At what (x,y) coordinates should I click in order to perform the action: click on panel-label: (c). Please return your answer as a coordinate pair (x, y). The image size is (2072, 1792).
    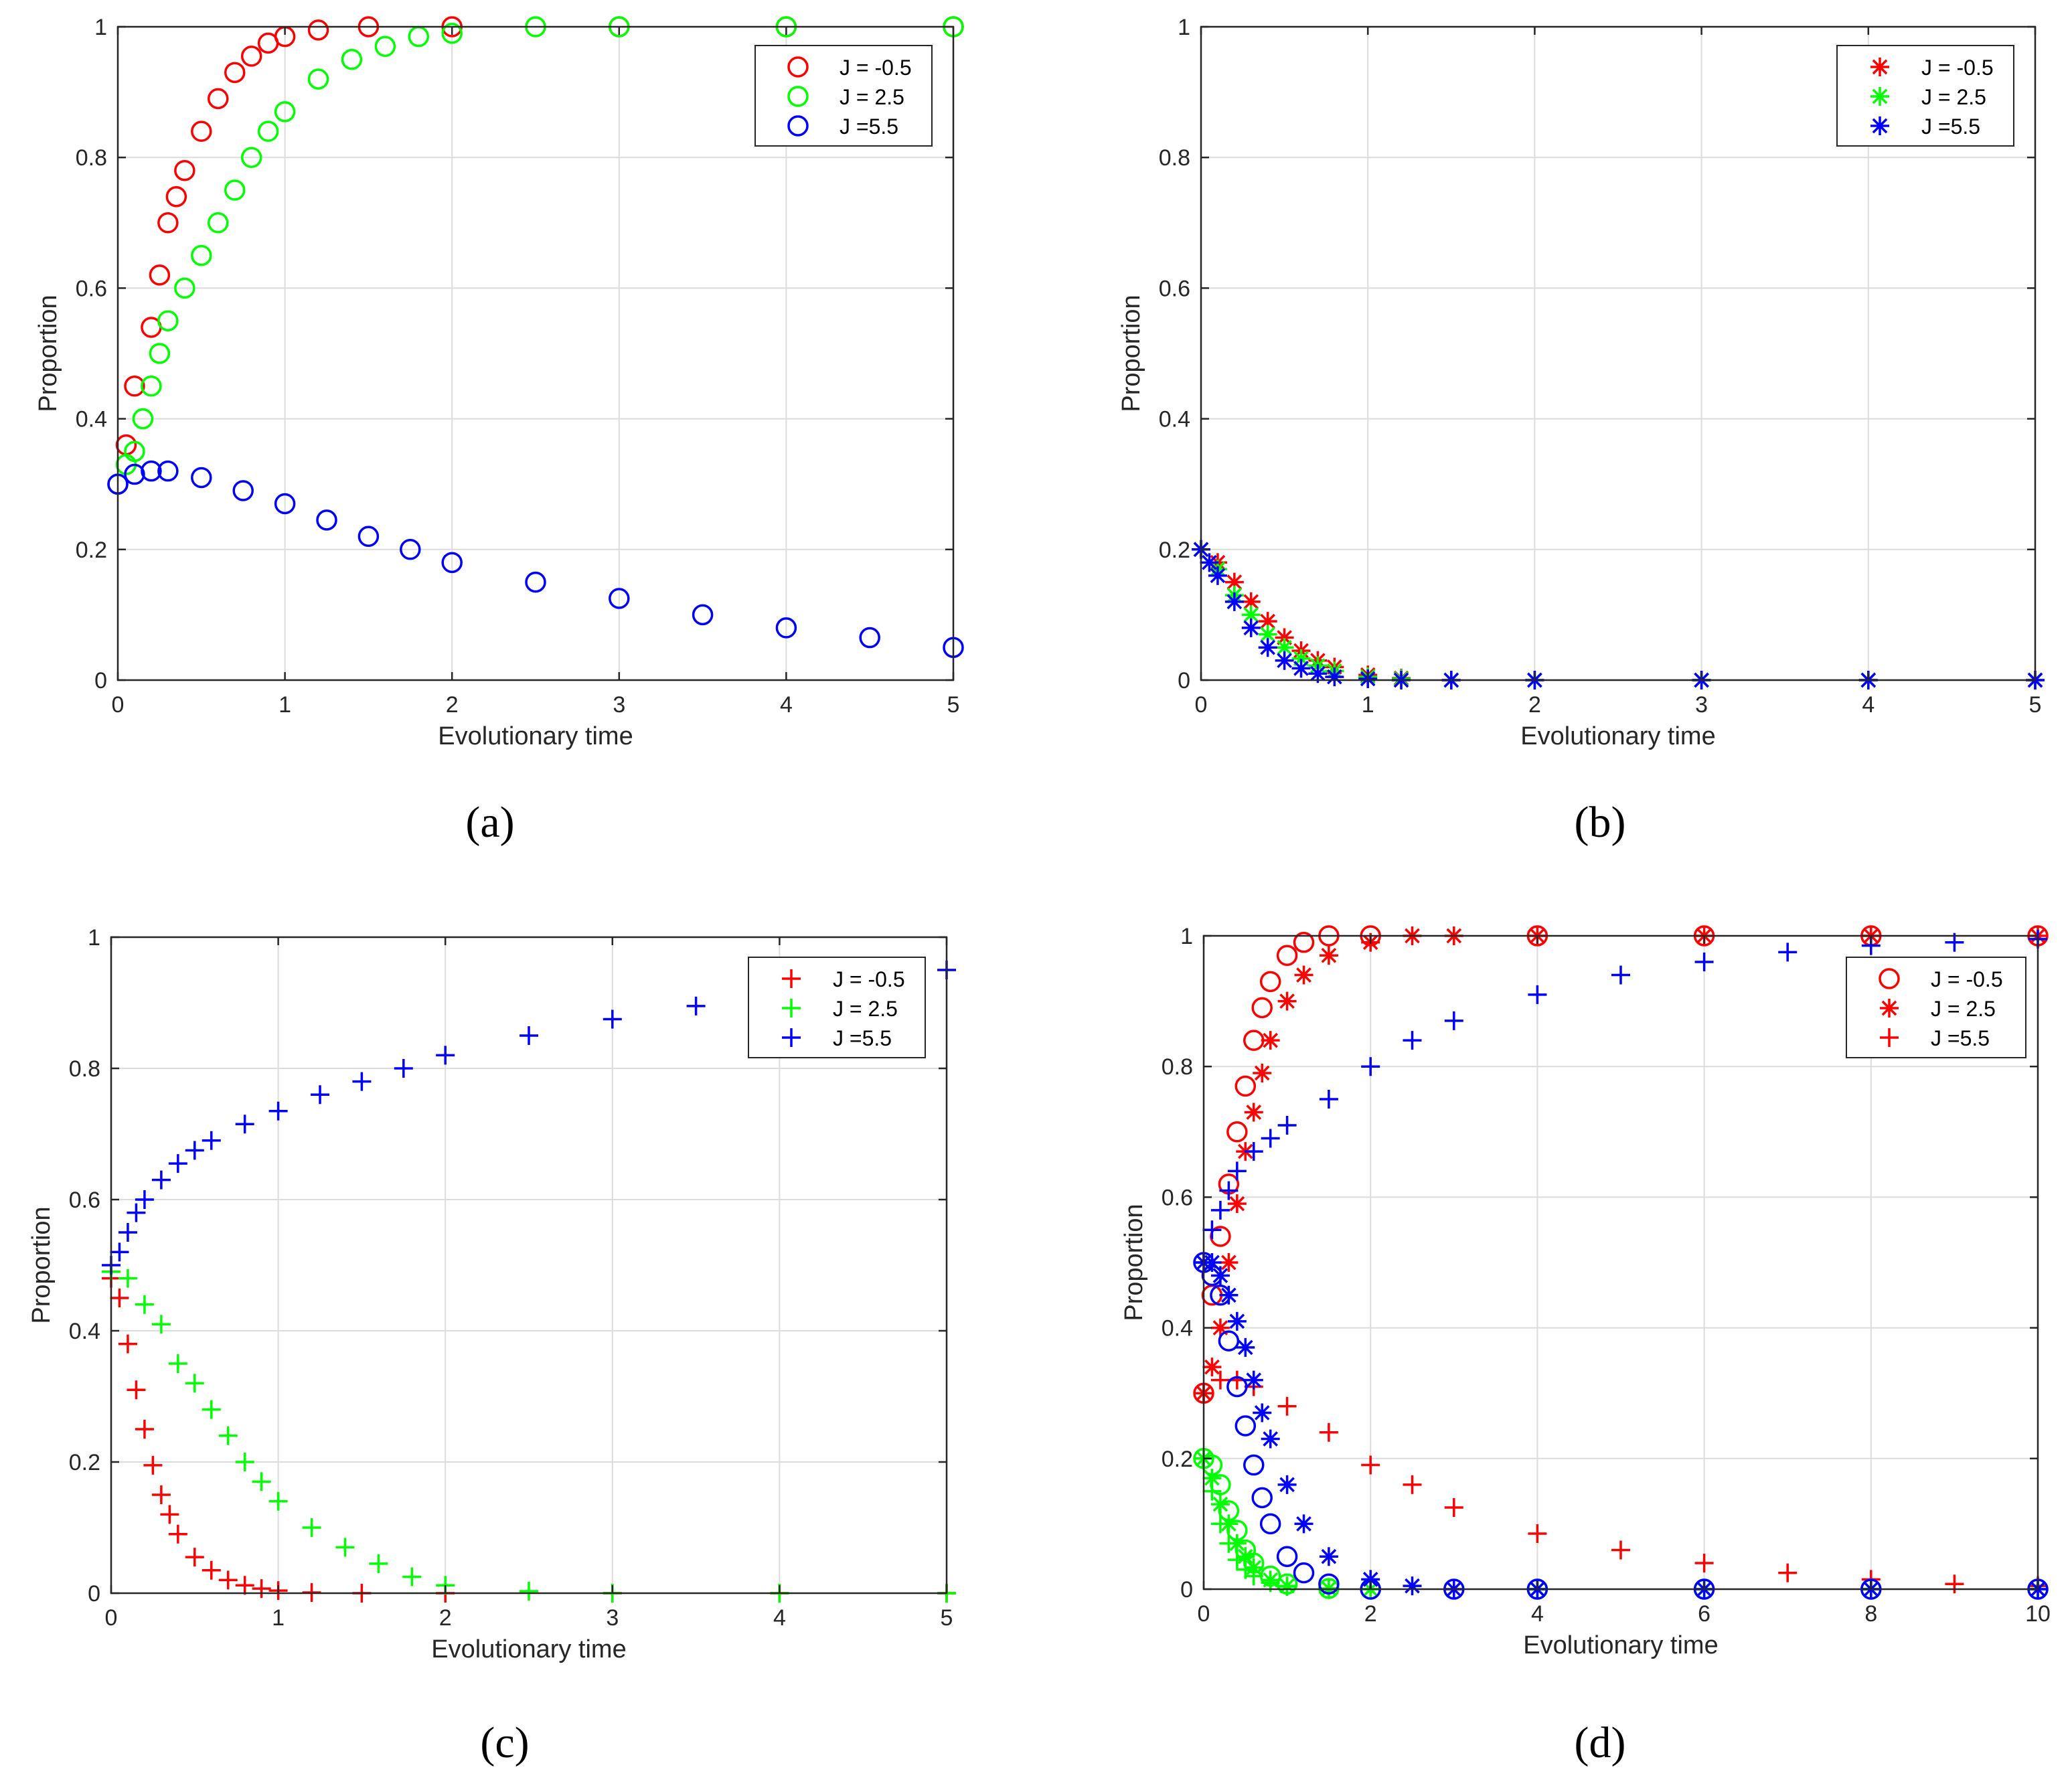
    Looking at the image, I should click on (504, 1743).